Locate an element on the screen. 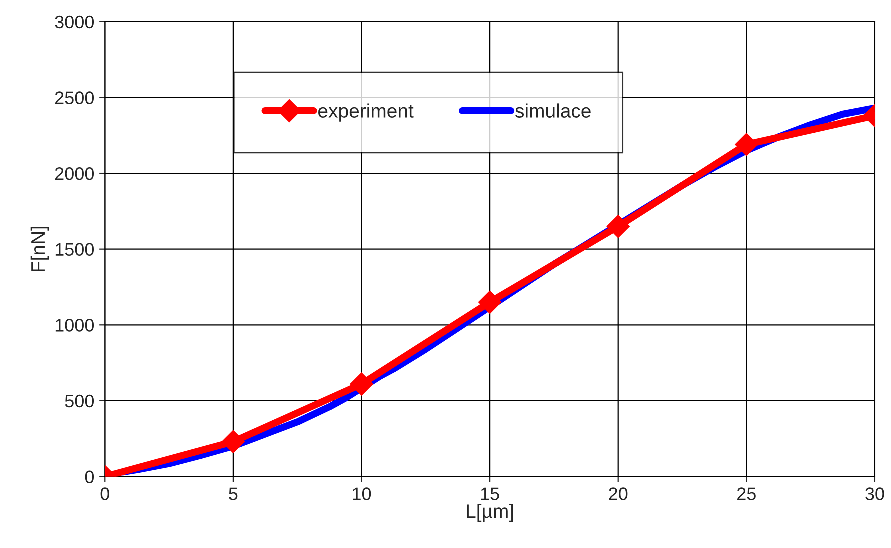 The image size is (891, 548). x-axis-title: L[µm] is located at coordinates (490, 513).